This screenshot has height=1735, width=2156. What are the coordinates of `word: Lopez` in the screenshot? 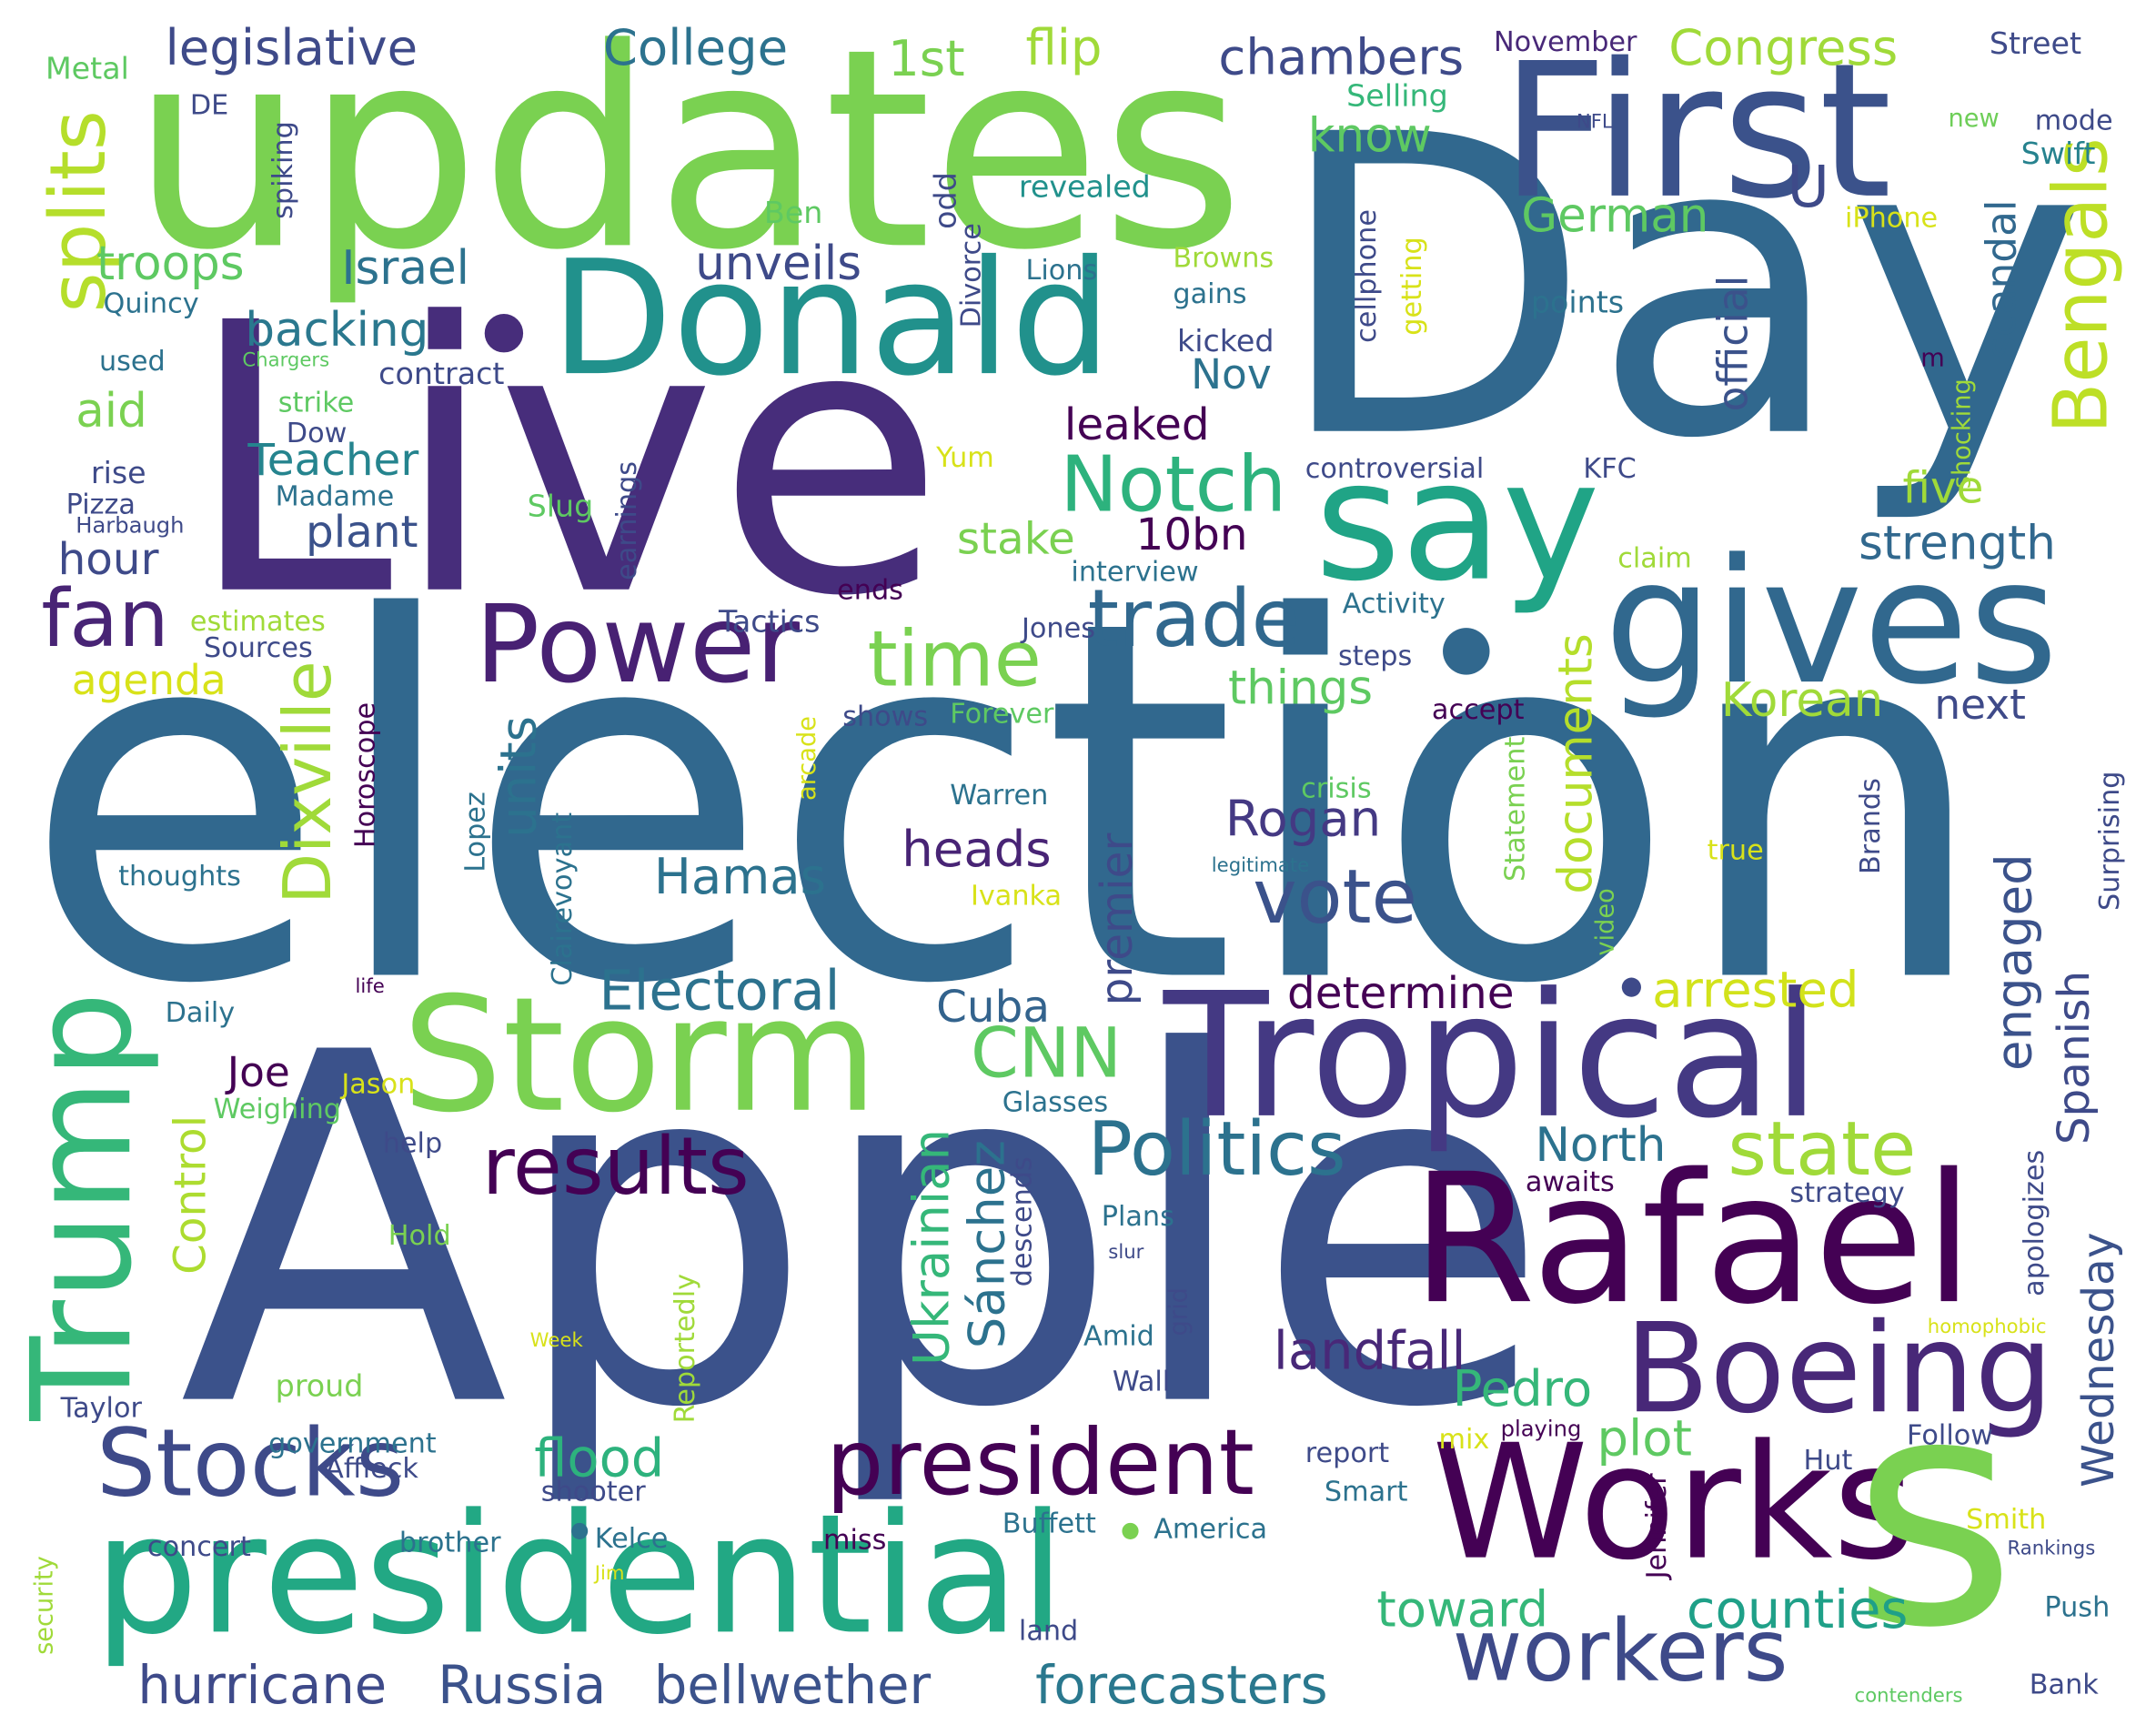 It's located at (475, 832).